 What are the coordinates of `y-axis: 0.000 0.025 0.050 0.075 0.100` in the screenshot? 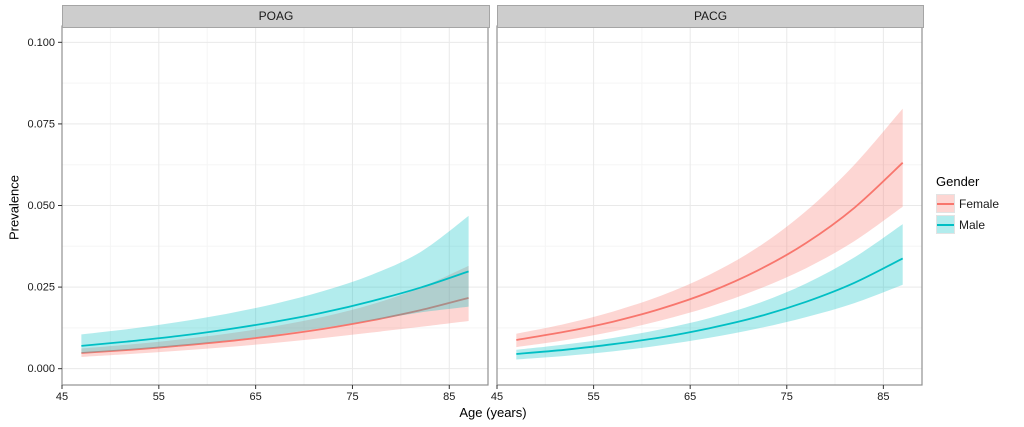 It's located at (44, 206).